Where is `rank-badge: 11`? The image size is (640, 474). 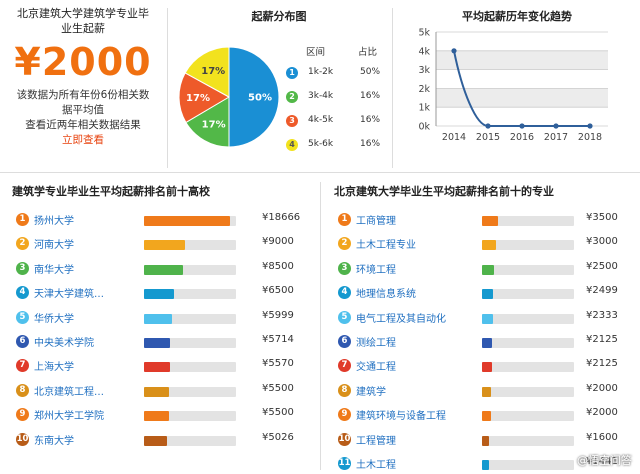
rank-badge: 11 is located at coordinates (344, 463).